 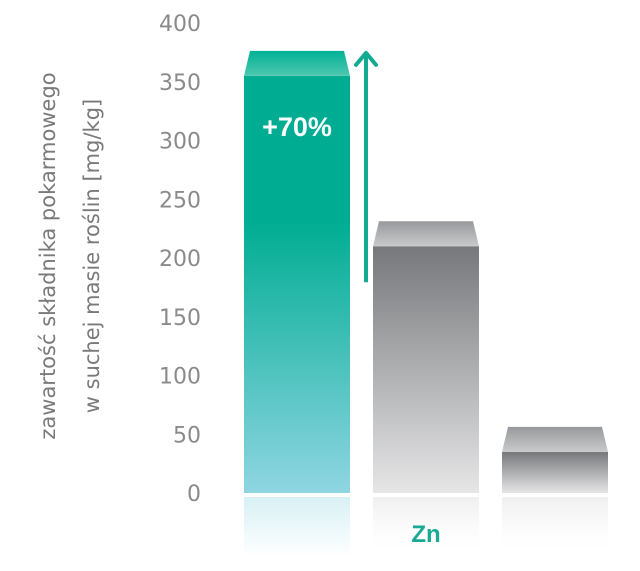 I want to click on bar-reflections, so click(x=426, y=527).